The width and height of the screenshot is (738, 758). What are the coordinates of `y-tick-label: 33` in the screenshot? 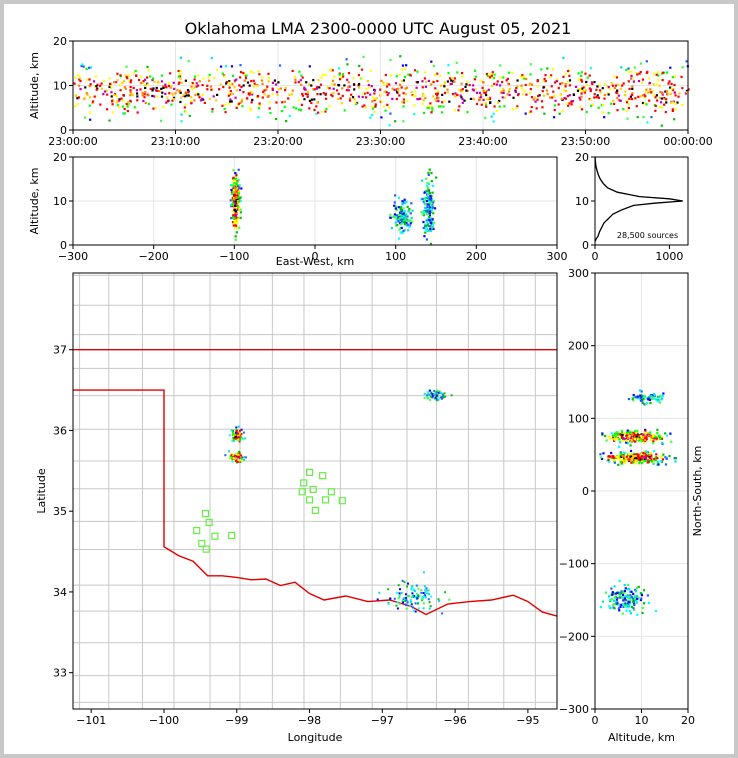 It's located at (60, 673).